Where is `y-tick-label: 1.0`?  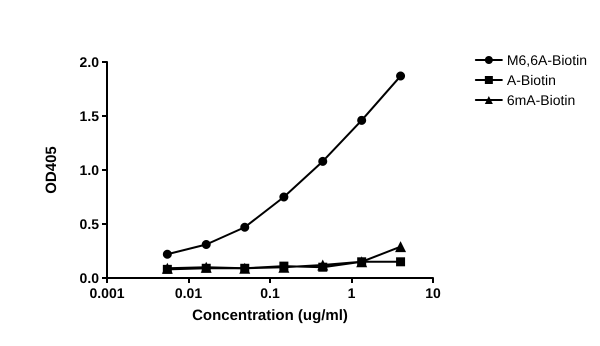 y-tick-label: 1.0 is located at coordinates (90, 170).